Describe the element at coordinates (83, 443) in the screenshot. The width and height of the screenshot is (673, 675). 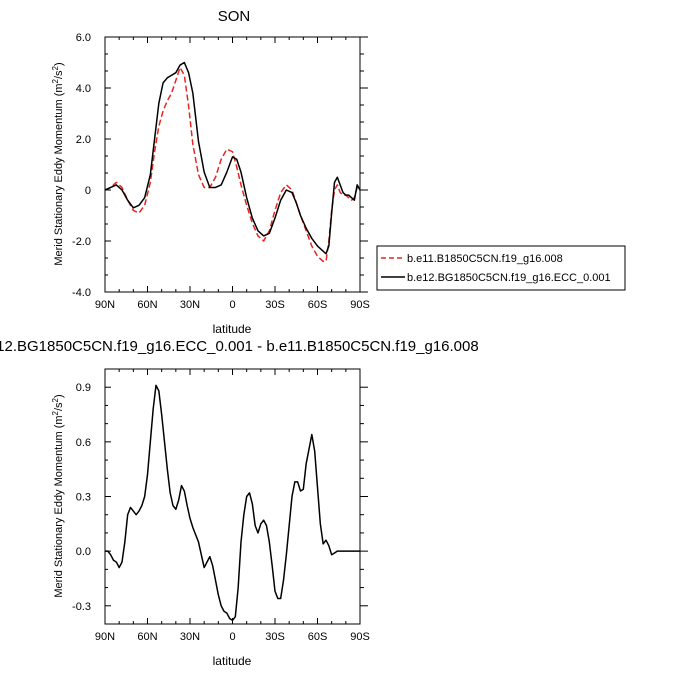
I see `bottom-y-tick-label: 0.6` at that location.